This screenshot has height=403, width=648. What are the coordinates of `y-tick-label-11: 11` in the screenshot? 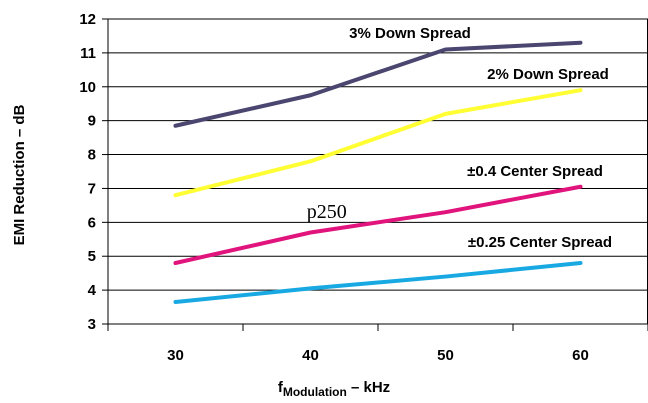 It's located at (88, 53).